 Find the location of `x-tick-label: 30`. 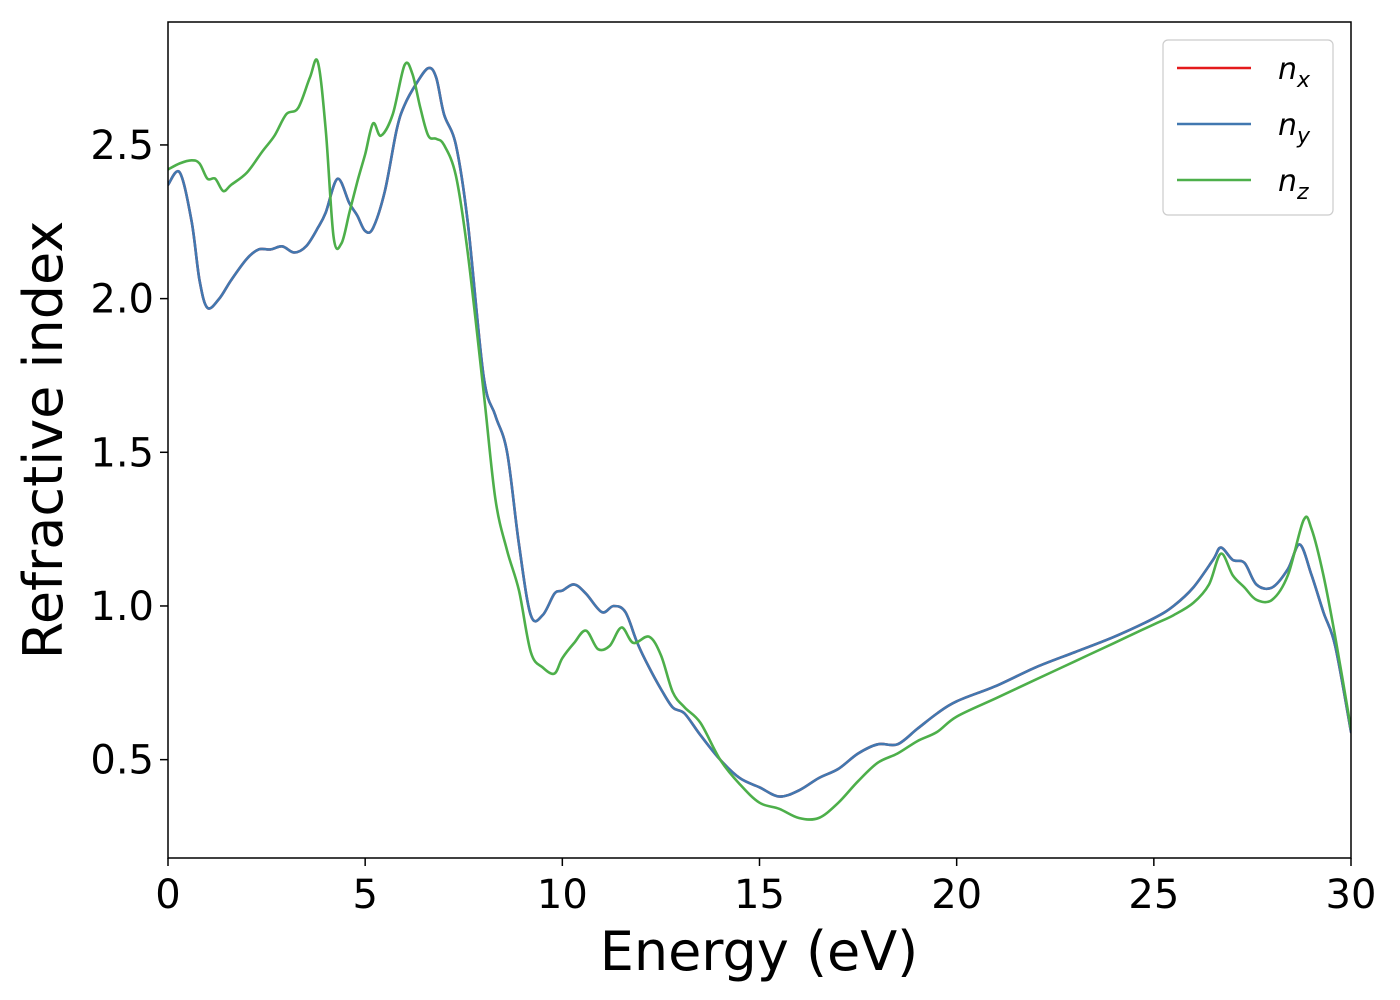

x-tick-label: 30 is located at coordinates (1351, 895).